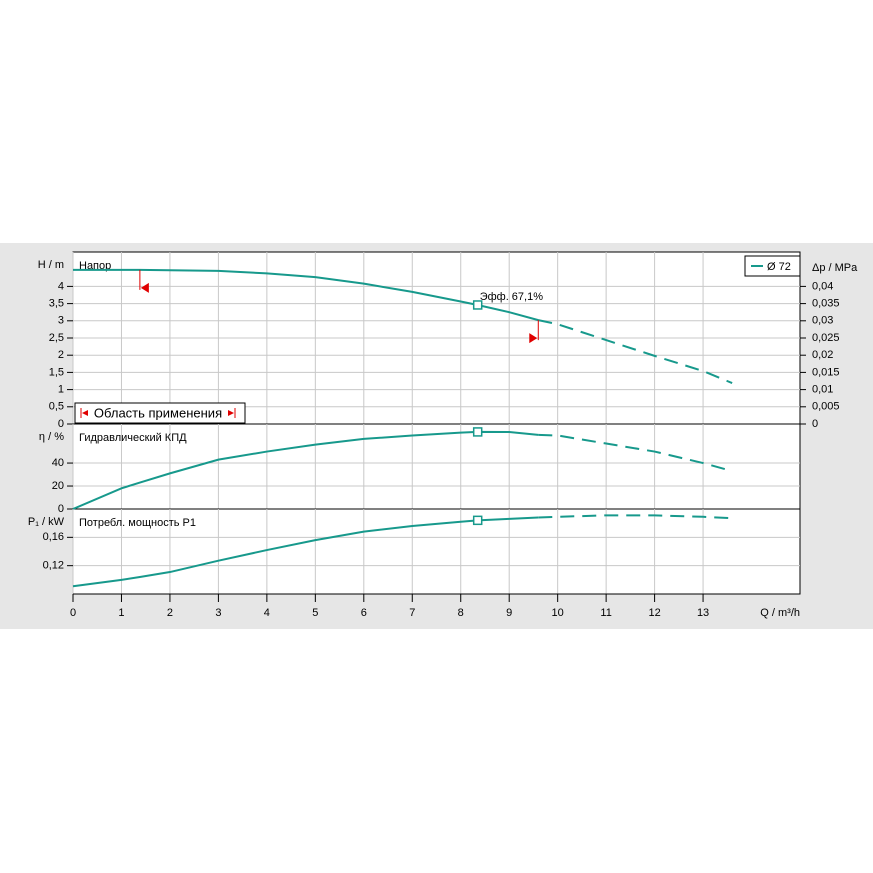  Describe the element at coordinates (46, 522) in the screenshot. I see `y-axis-label: P₁ / kW` at that location.